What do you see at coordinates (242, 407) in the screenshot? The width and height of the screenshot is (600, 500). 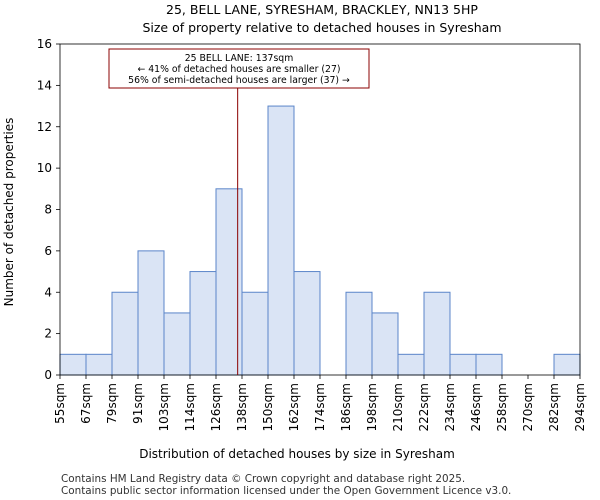 I see `x-tick-label: 138sqm` at bounding box center [242, 407].